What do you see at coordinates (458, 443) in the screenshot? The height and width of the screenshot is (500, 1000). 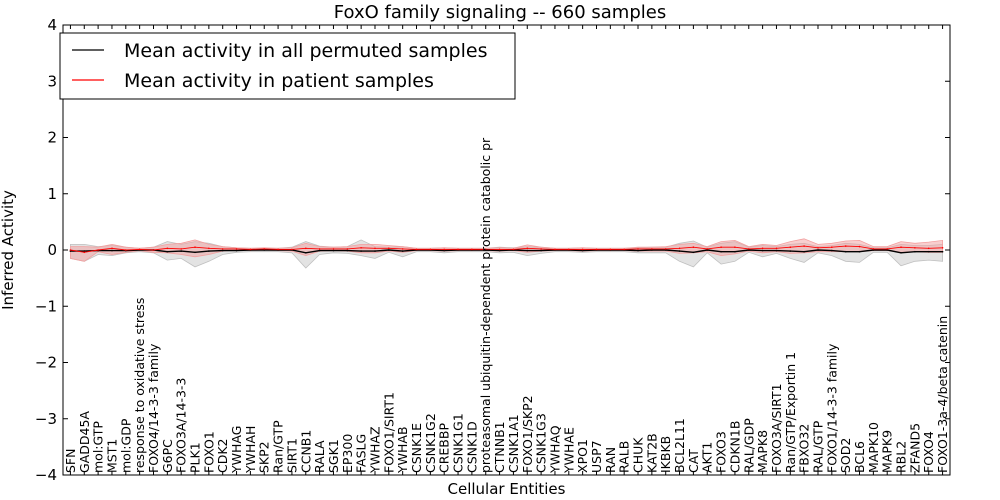 I see `x-tick-label: CSNK1G1` at bounding box center [458, 443].